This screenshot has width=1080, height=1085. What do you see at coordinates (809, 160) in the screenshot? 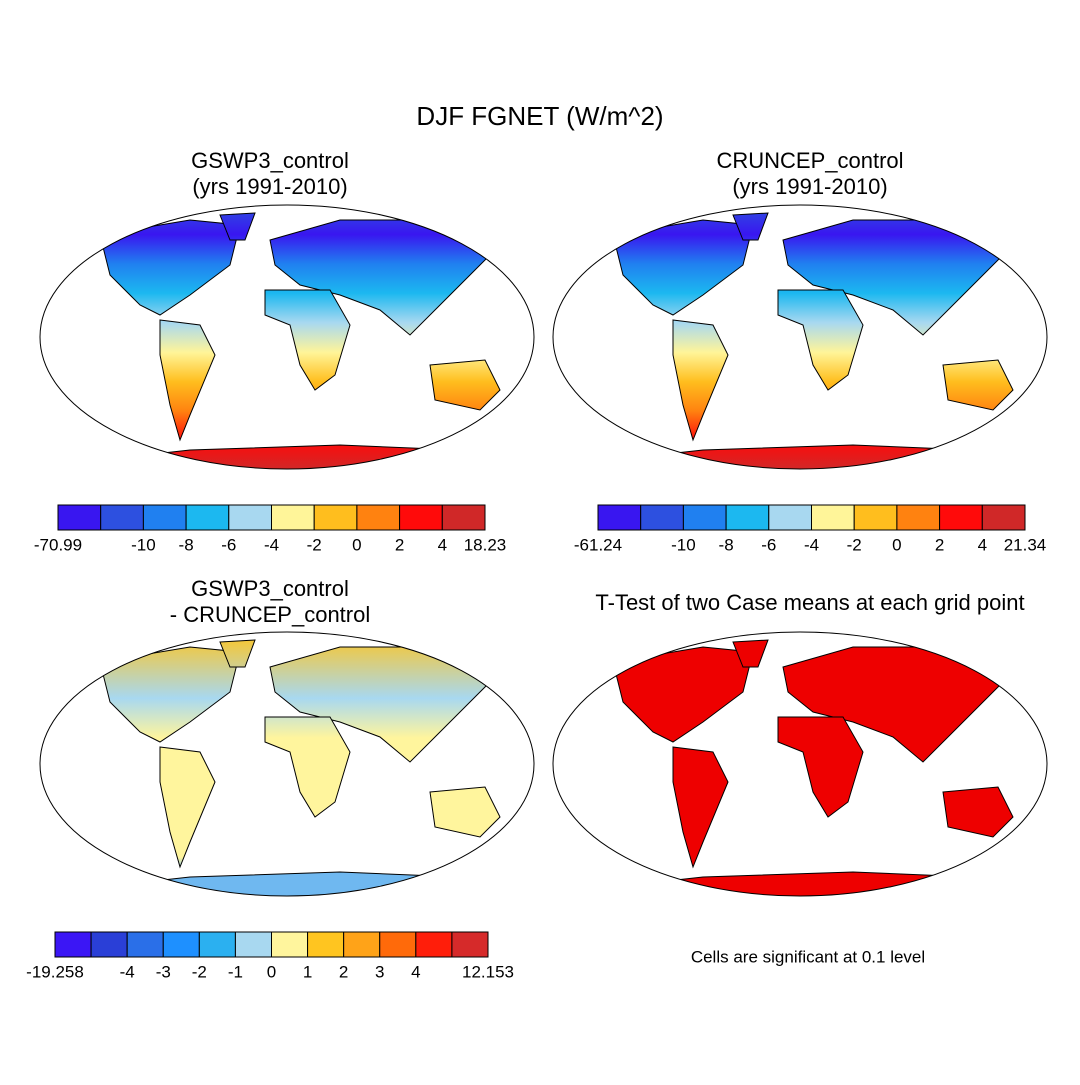
I see `panel-title: CRUNCEP_control` at bounding box center [809, 160].